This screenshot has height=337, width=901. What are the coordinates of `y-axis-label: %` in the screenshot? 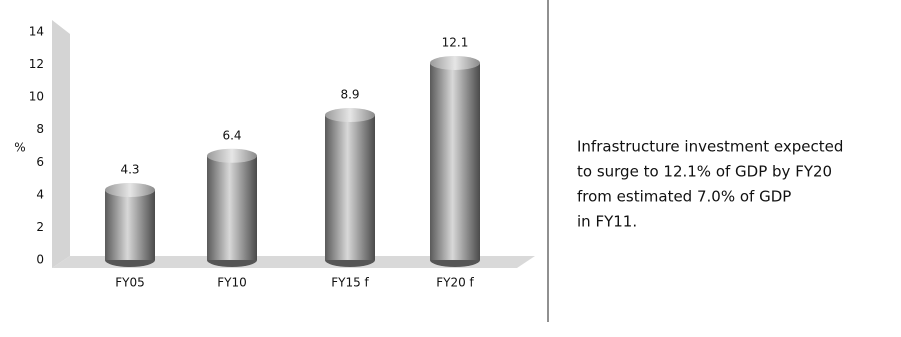 It's located at (19, 148).